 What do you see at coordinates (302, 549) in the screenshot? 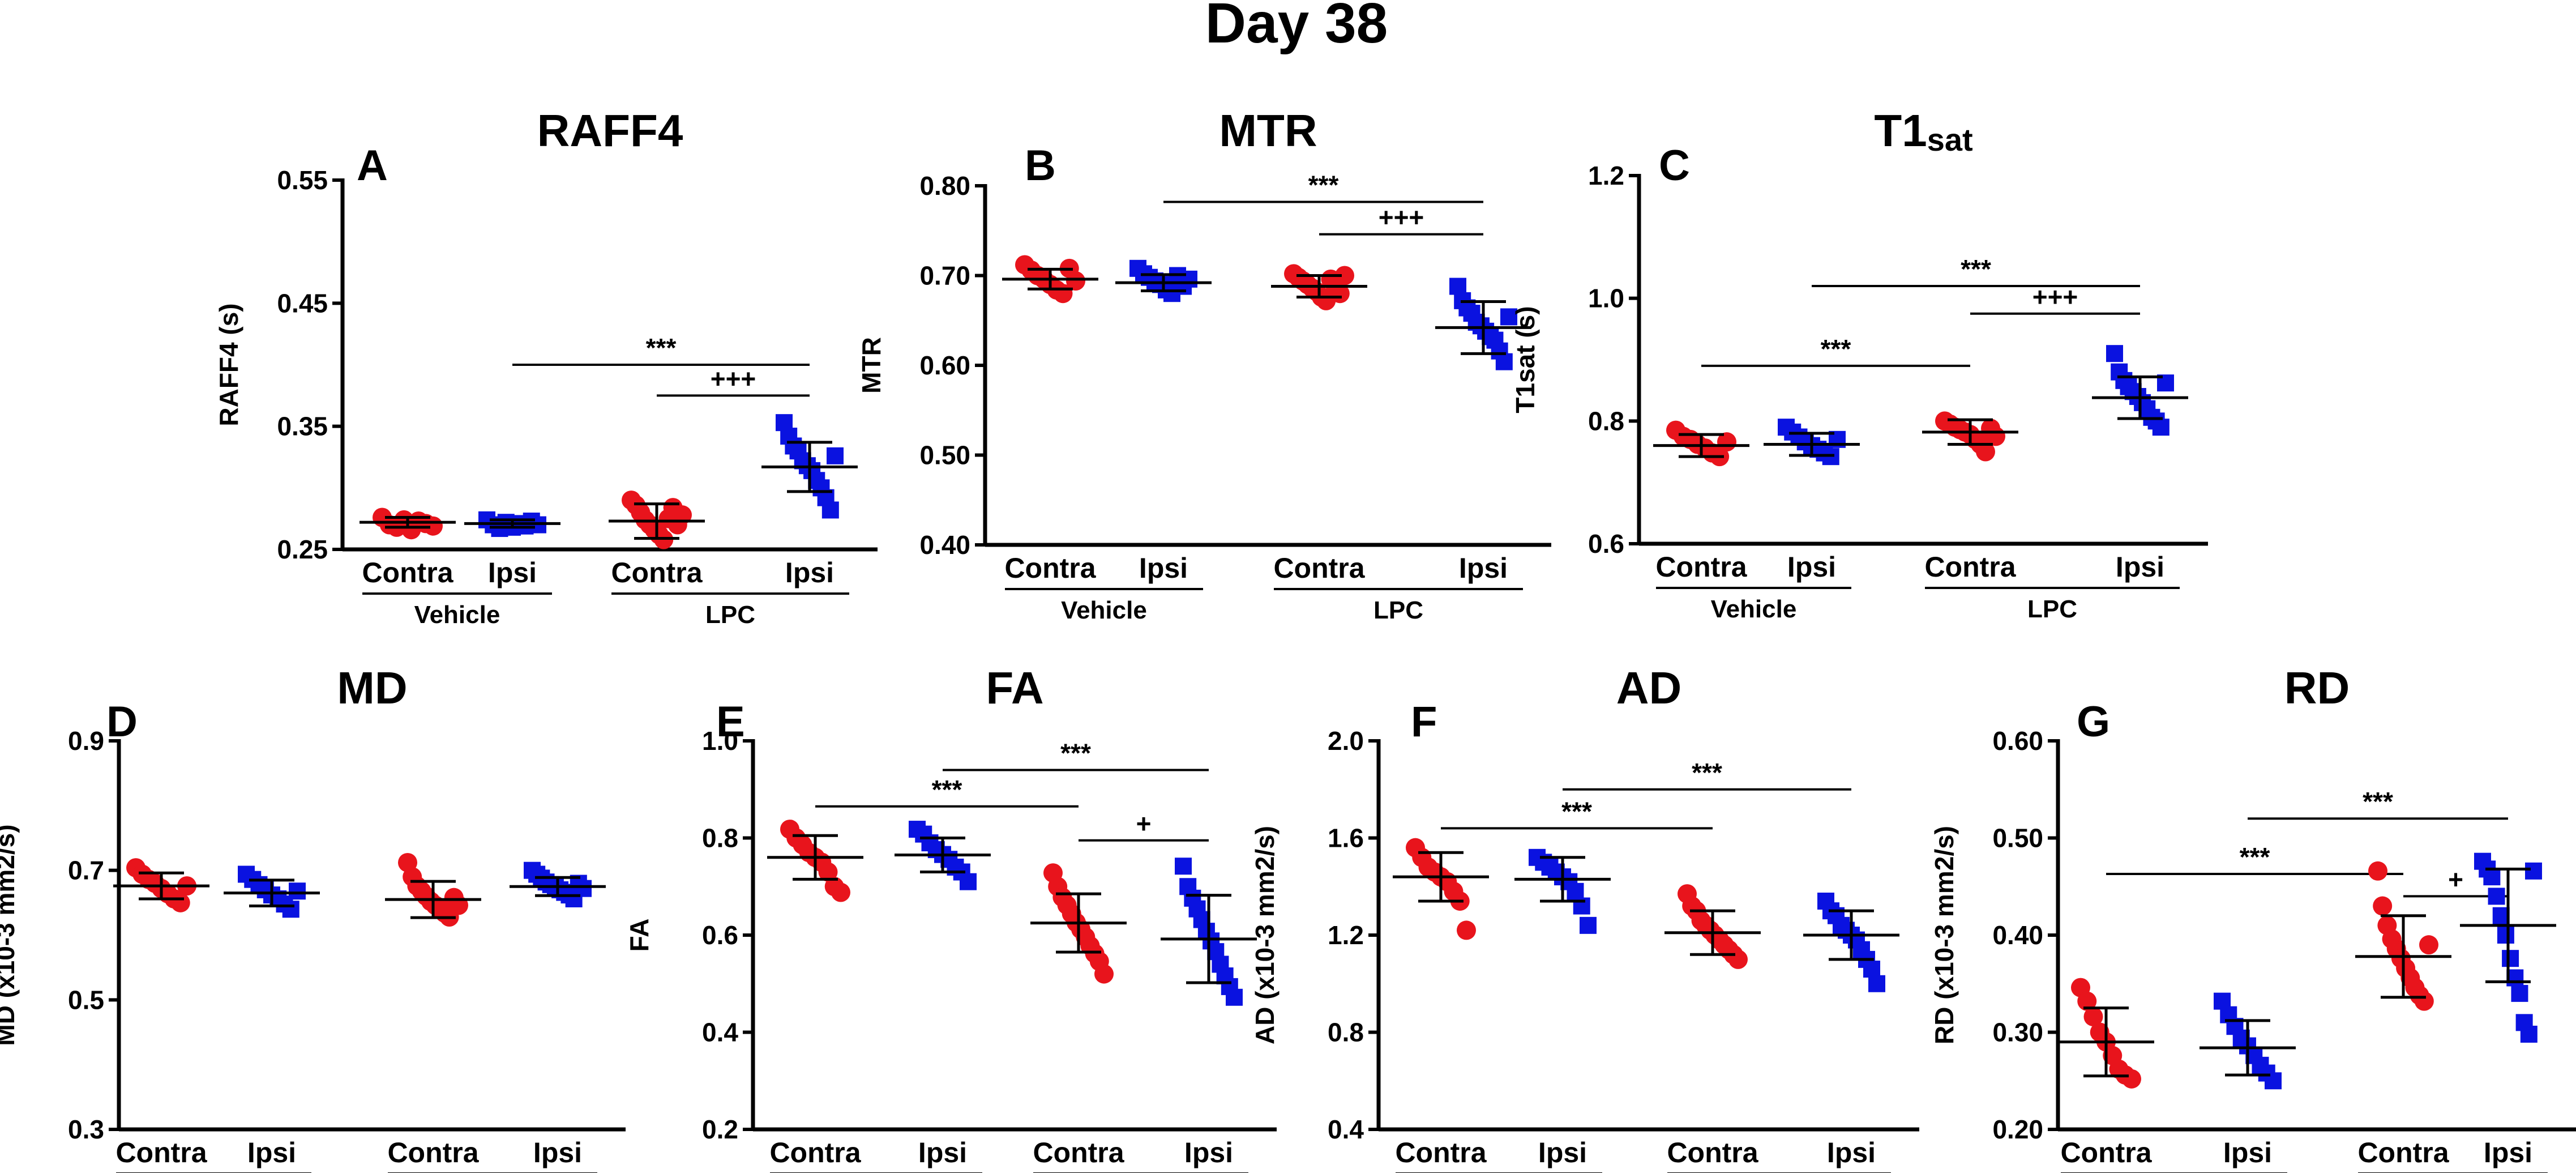
I see `y-tick-label: 0.25` at bounding box center [302, 549].